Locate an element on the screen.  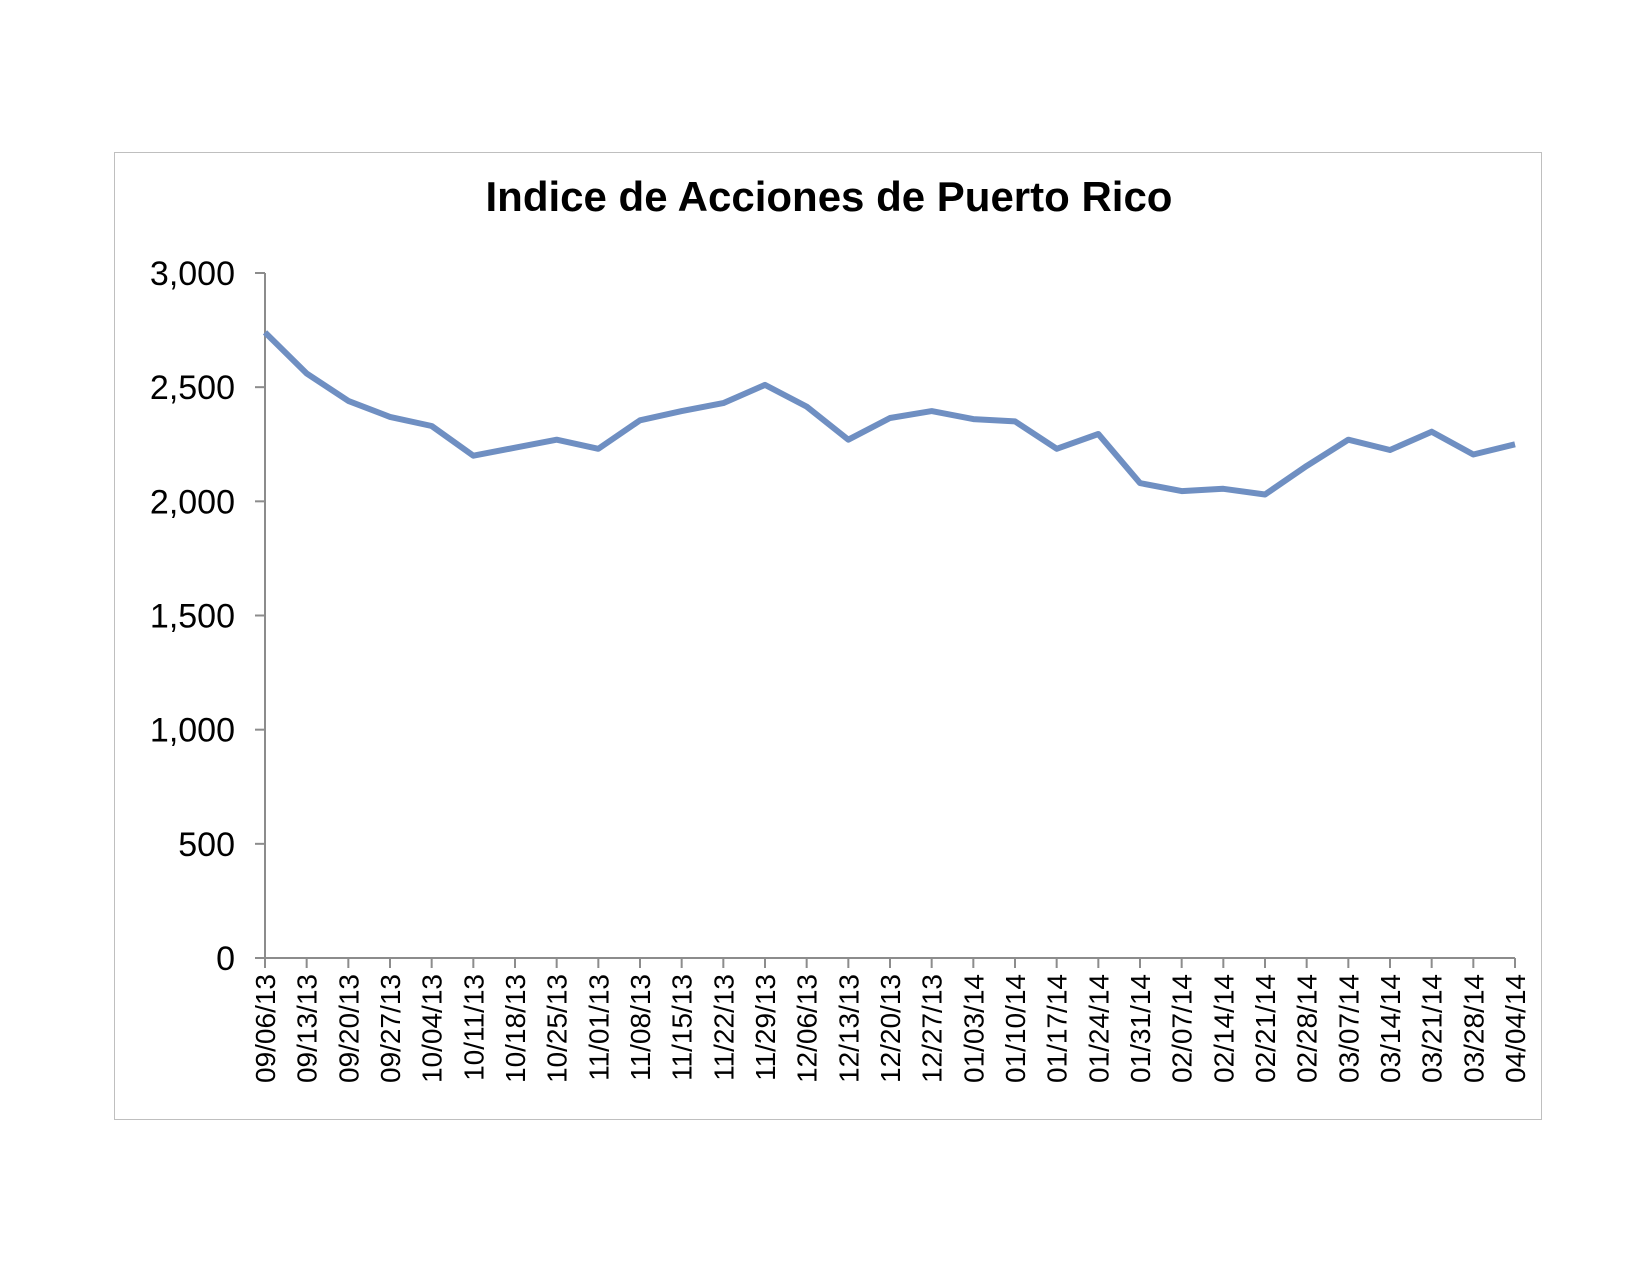
x-tick-label: 02/21/14 is located at coordinates (1265, 1028).